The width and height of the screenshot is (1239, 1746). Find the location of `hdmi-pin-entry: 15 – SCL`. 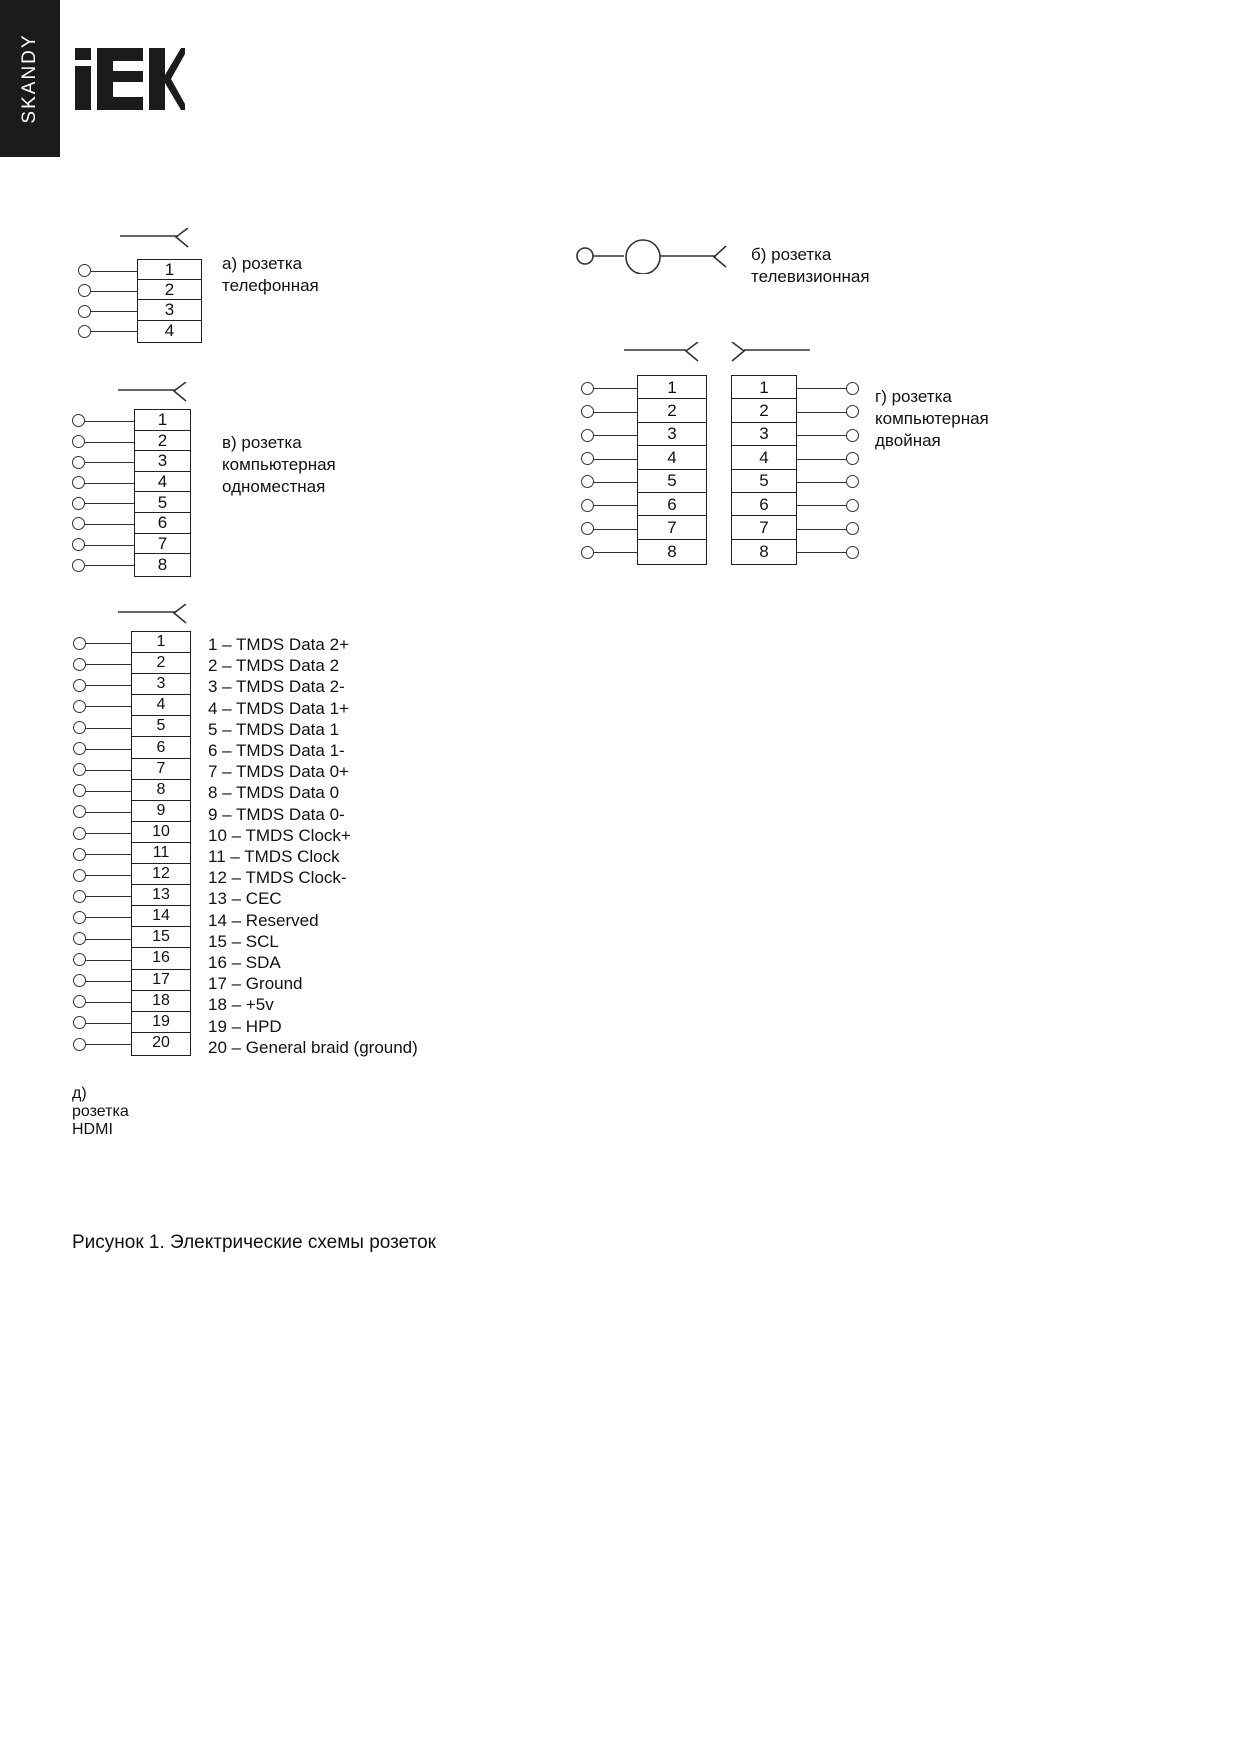

hdmi-pin-entry: 15 – SCL is located at coordinates (243, 941).